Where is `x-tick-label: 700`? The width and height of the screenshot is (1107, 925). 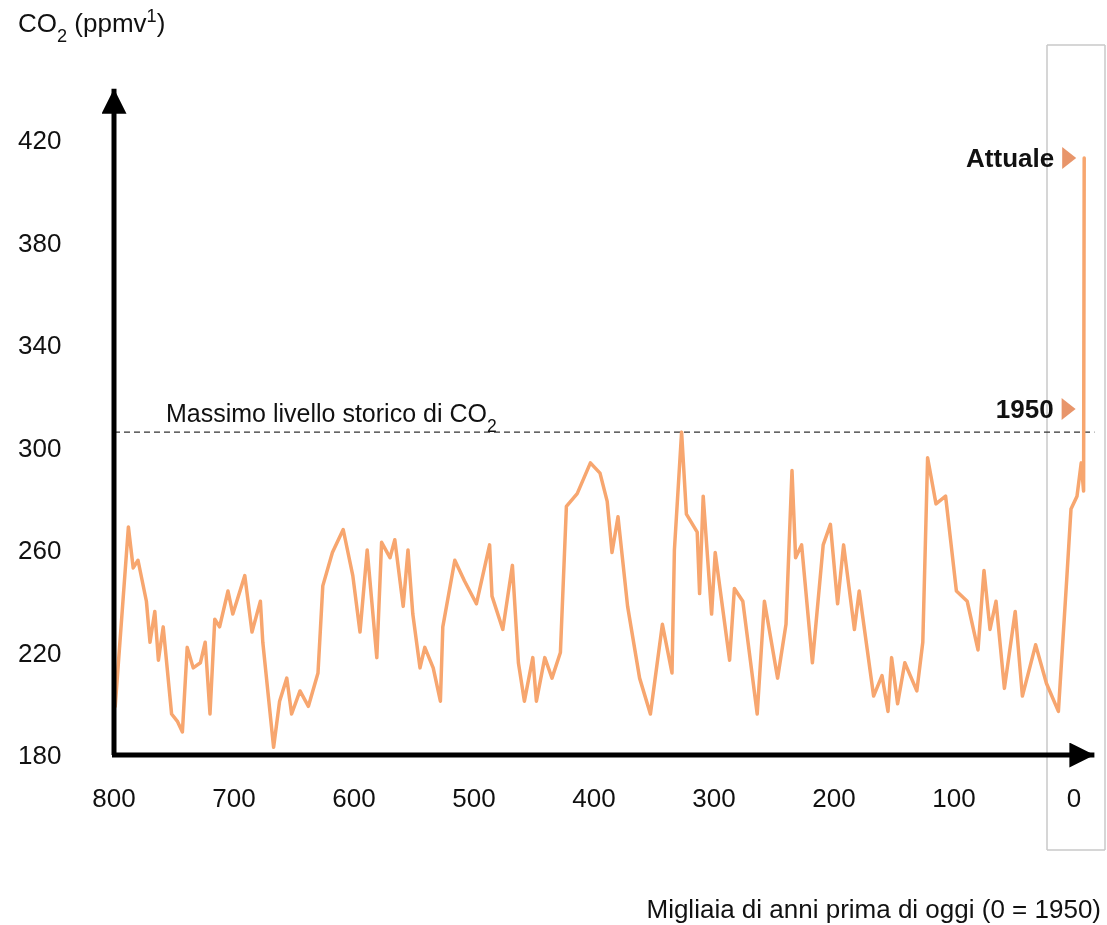 x-tick-label: 700 is located at coordinates (234, 798).